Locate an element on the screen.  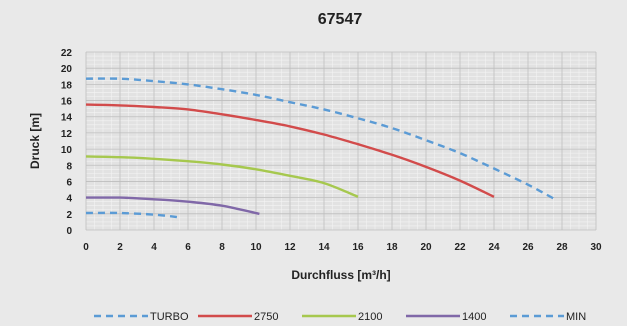
x-tick-label: 14 is located at coordinates (324, 247).